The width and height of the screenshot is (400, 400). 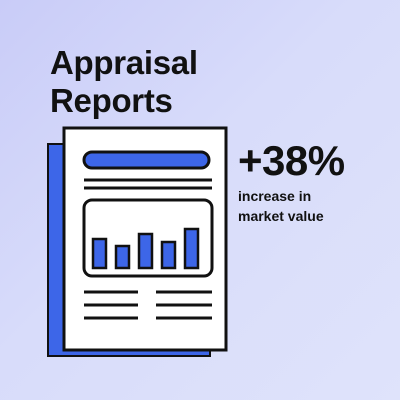 I want to click on title-line-1: Appraisal, so click(x=124, y=62).